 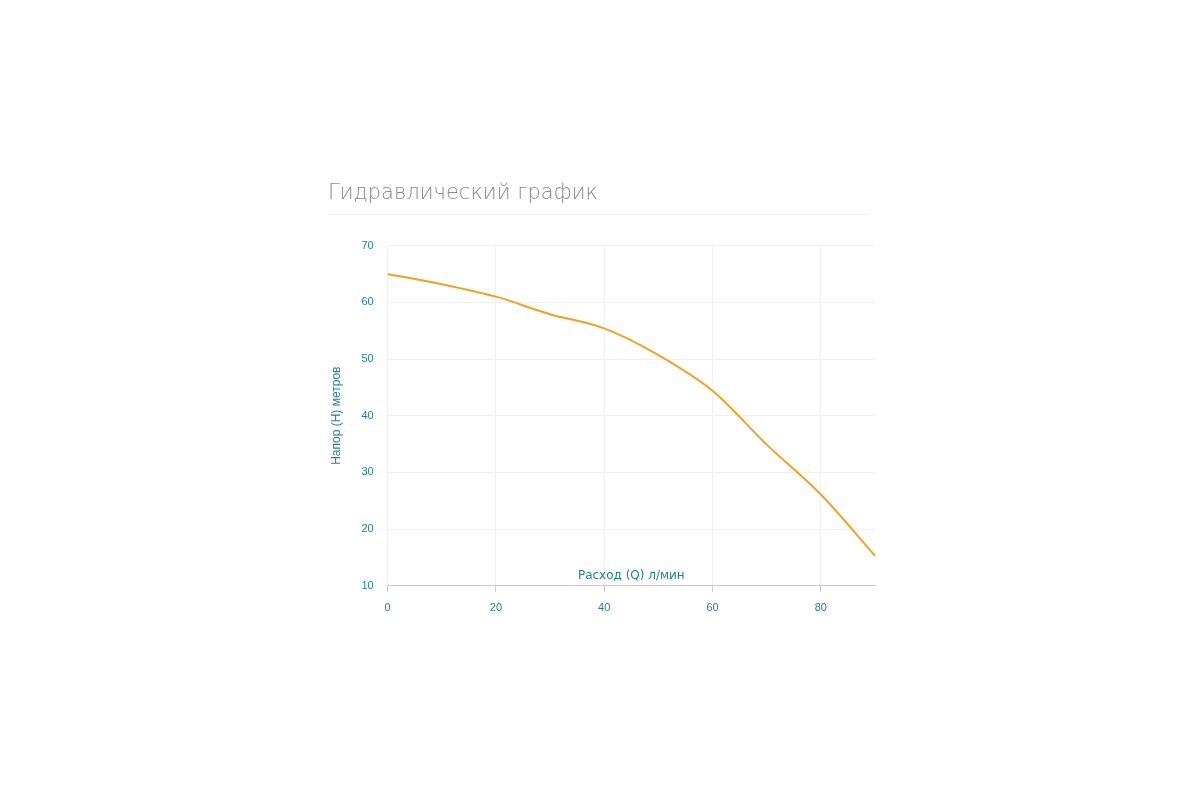 I want to click on y-tick-label: 70, so click(x=367, y=244).